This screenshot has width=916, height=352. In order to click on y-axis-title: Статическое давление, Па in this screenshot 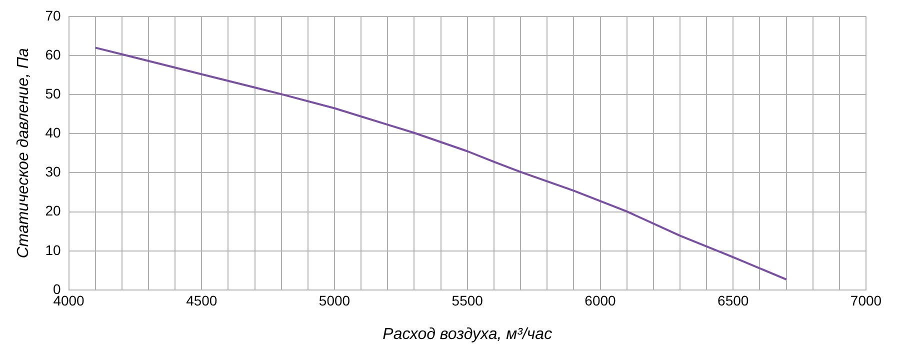, I will do `click(23, 153)`.